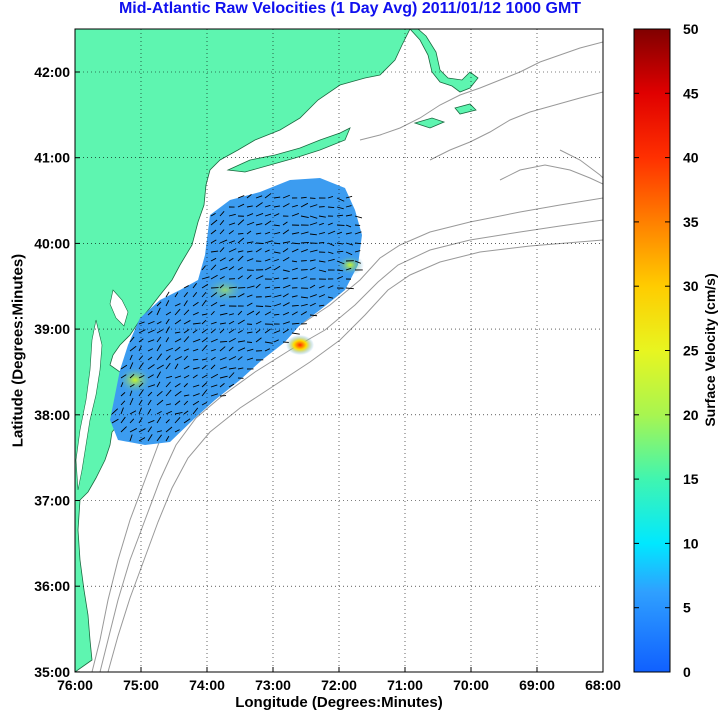 The image size is (724, 714). I want to click on y-tick-label: 35:00, so click(52, 672).